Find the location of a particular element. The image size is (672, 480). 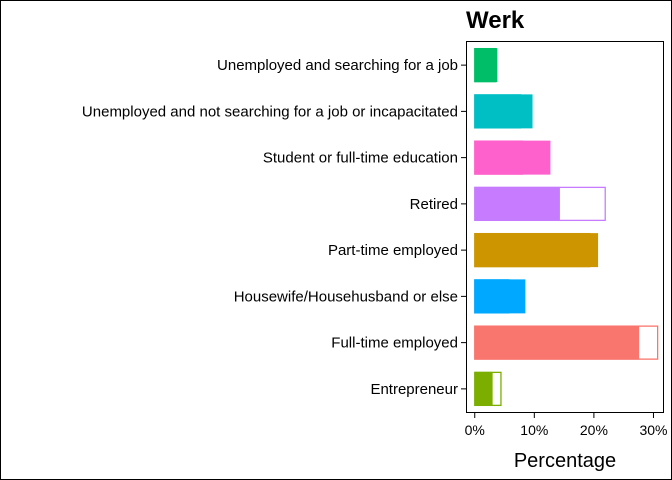

y-category-label: Entrepreneur is located at coordinates (414, 389).